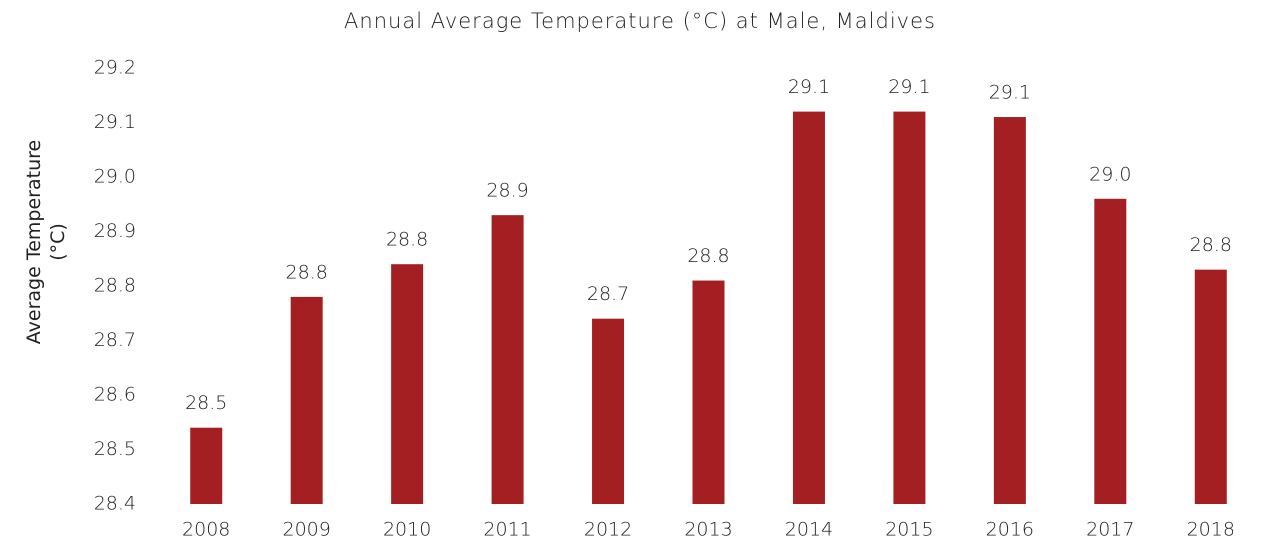  Describe the element at coordinates (507, 530) in the screenshot. I see `x-tick-label: 2011` at that location.